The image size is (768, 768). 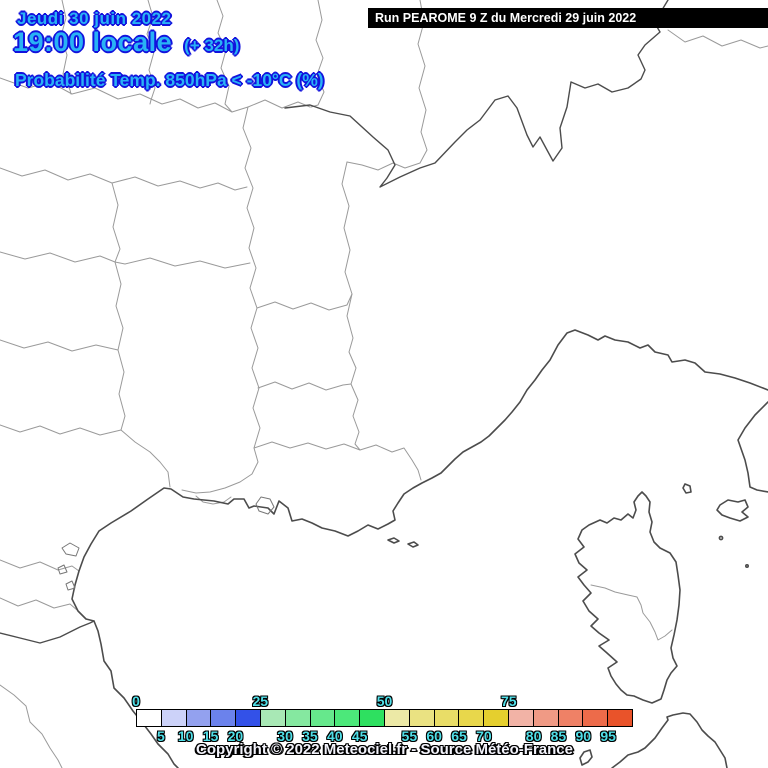 I want to click on forecast-time-value: 19:00 locale, so click(x=93, y=42).